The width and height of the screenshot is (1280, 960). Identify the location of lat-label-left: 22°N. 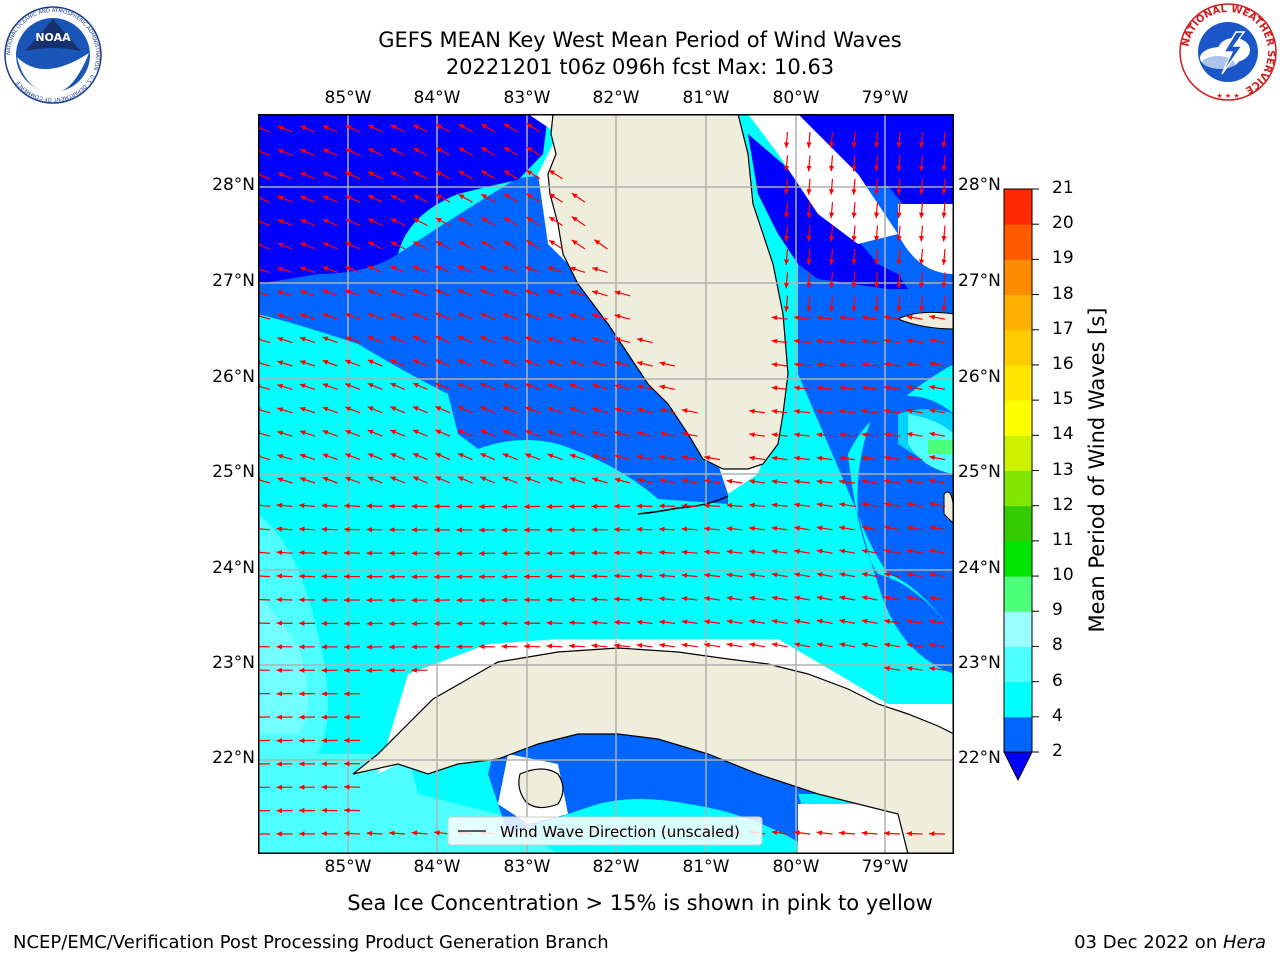
(233, 758).